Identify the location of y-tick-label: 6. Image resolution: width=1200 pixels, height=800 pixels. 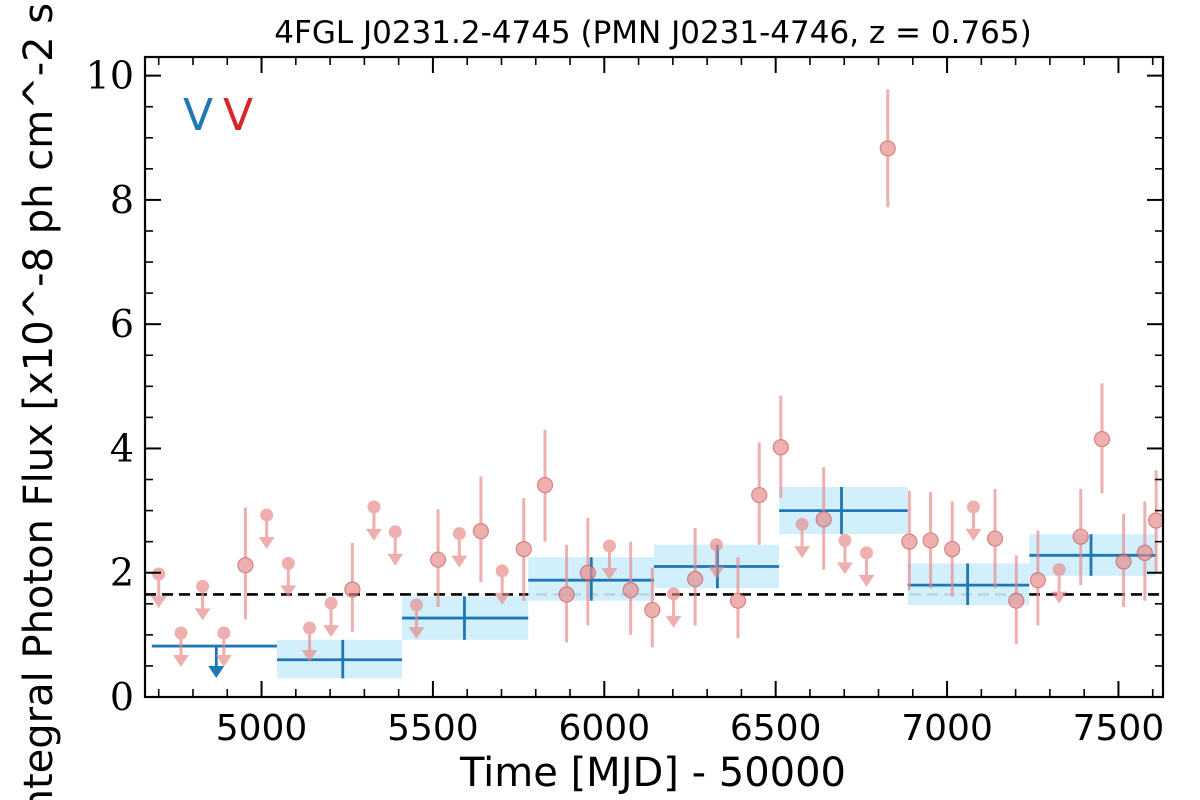
(122, 324).